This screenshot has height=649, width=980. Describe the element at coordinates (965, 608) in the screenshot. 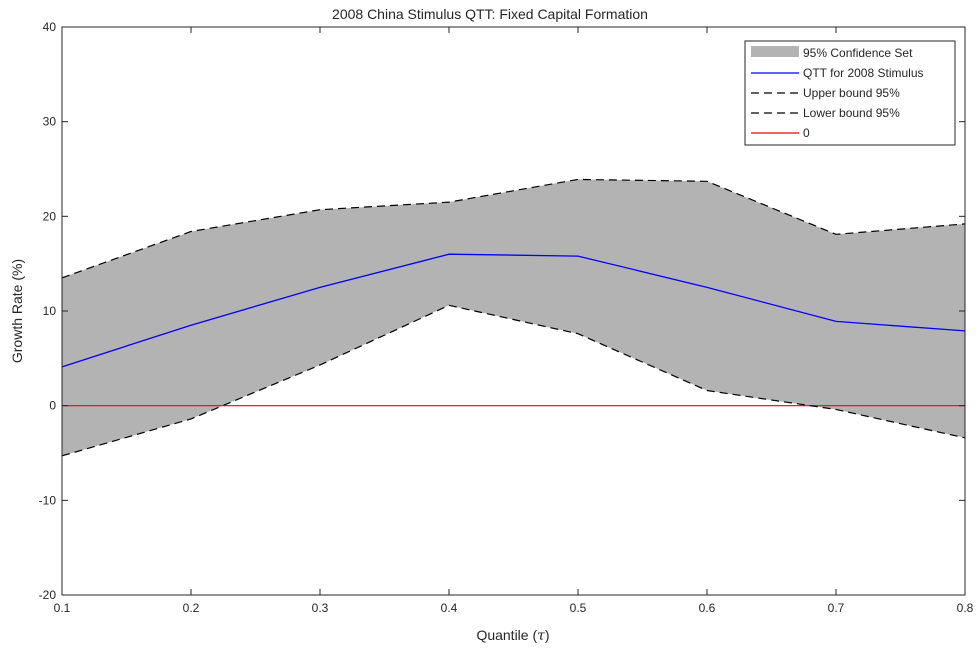

I see `x-tick-label: 0.8` at that location.